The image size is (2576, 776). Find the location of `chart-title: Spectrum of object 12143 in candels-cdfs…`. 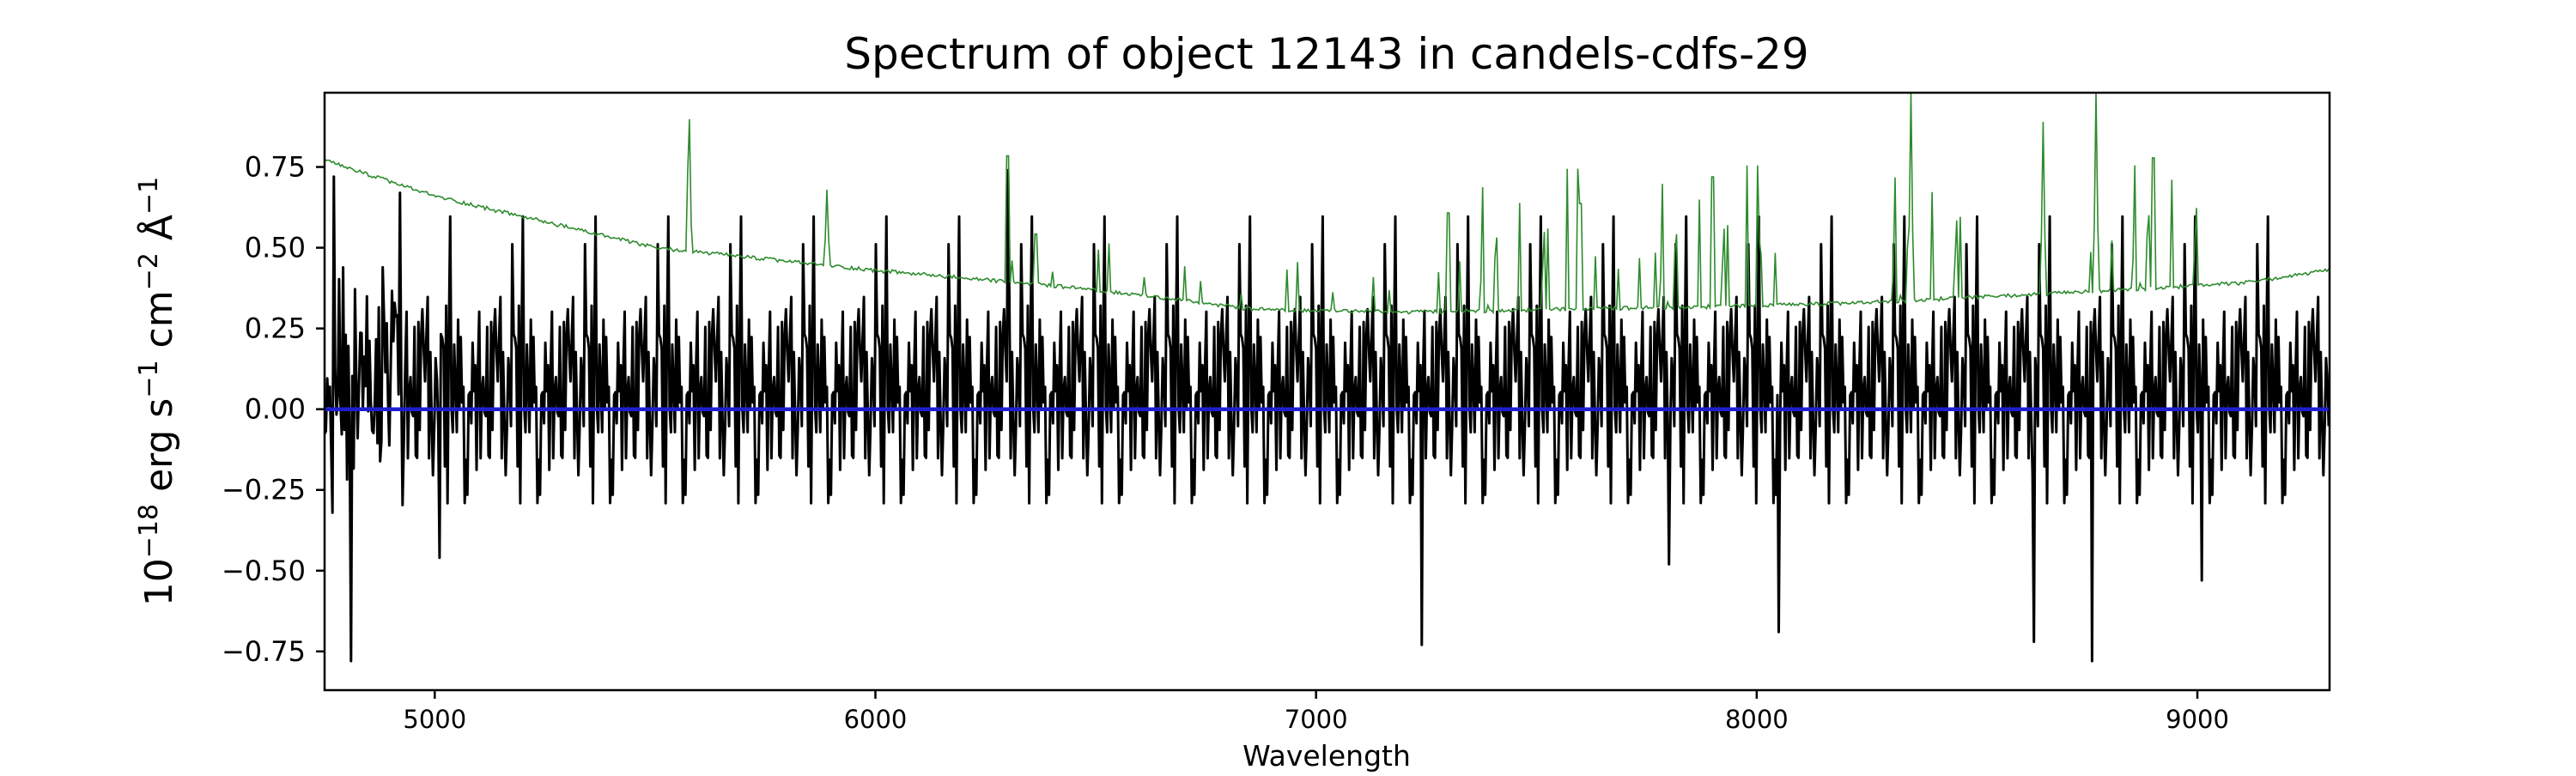

chart-title: Spectrum of object 12143 in candels-cdfs… is located at coordinates (1327, 54).